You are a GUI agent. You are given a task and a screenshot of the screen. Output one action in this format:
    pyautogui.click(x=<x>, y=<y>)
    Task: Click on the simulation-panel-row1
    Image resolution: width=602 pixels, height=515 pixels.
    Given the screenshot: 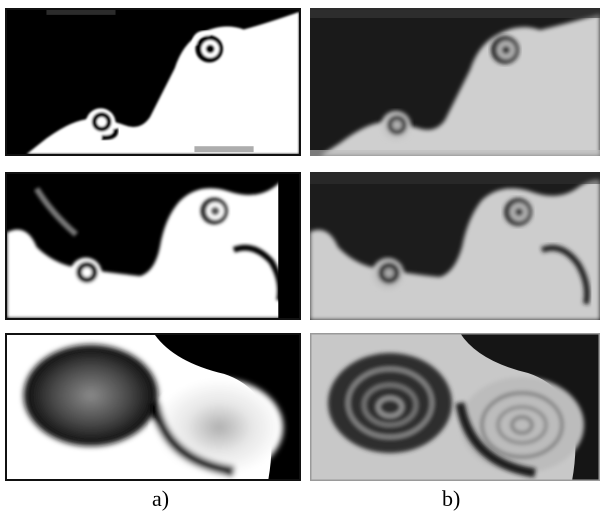 What is the action you would take?
    pyautogui.click(x=153, y=82)
    